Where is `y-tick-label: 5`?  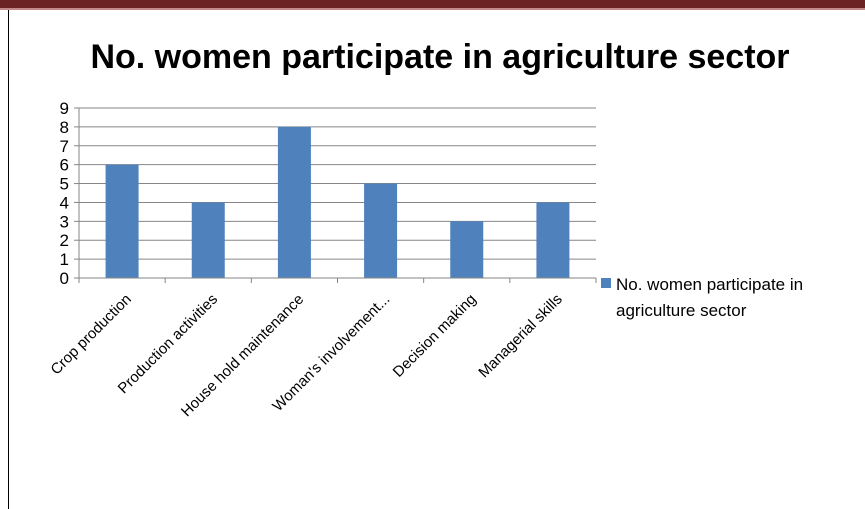 y-tick-label: 5 is located at coordinates (64, 184).